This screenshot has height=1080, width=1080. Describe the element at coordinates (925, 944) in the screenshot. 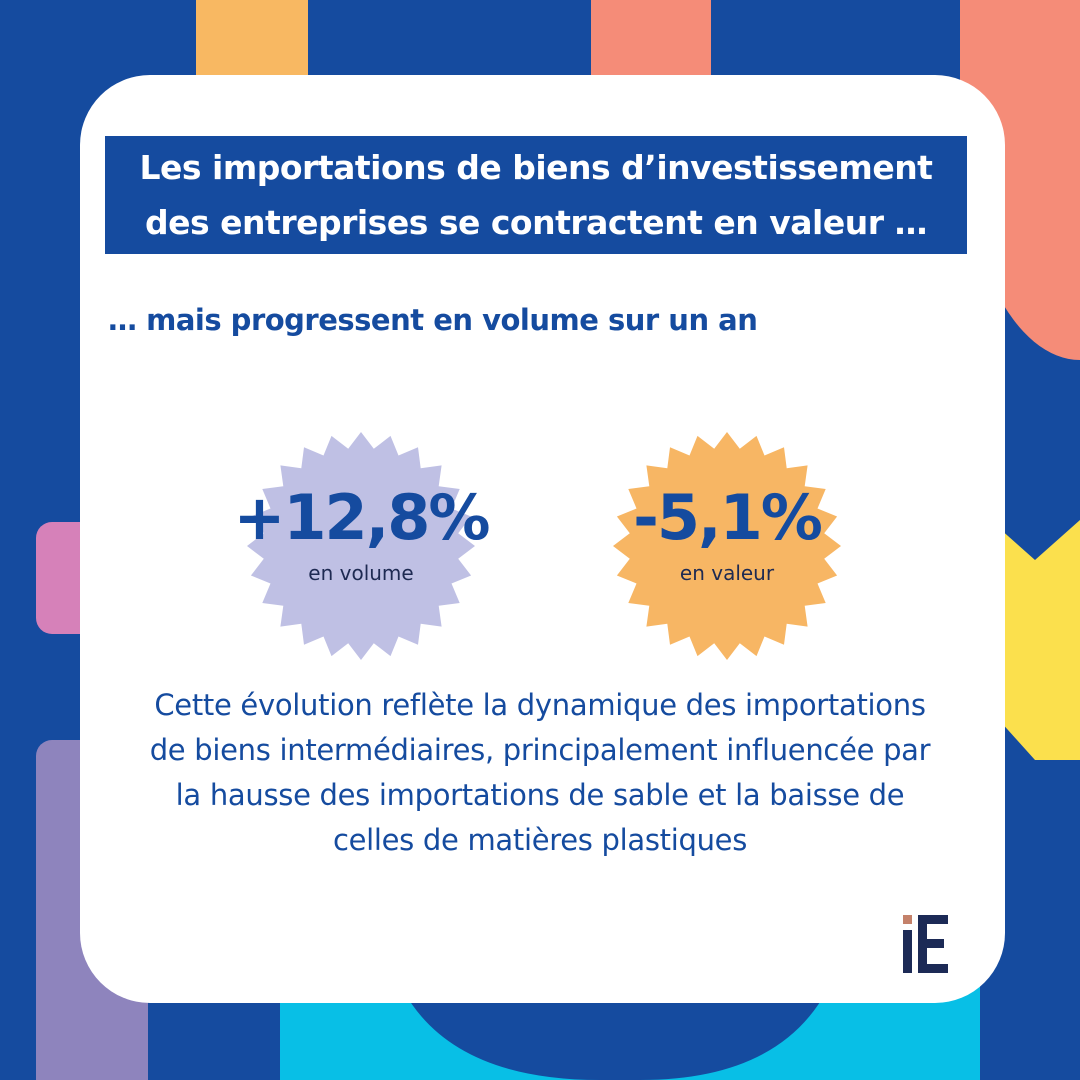

I see `ie-logo-icon` at that location.